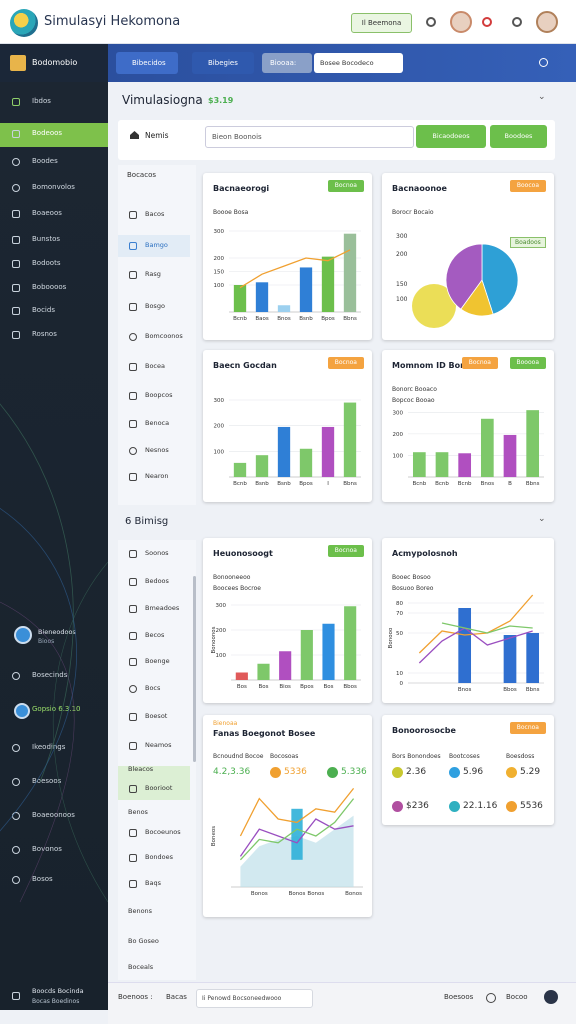 This screenshot has height=1024, width=576. Describe the element at coordinates (158, 745) in the screenshot. I see `subnav-item: Neamos` at that location.